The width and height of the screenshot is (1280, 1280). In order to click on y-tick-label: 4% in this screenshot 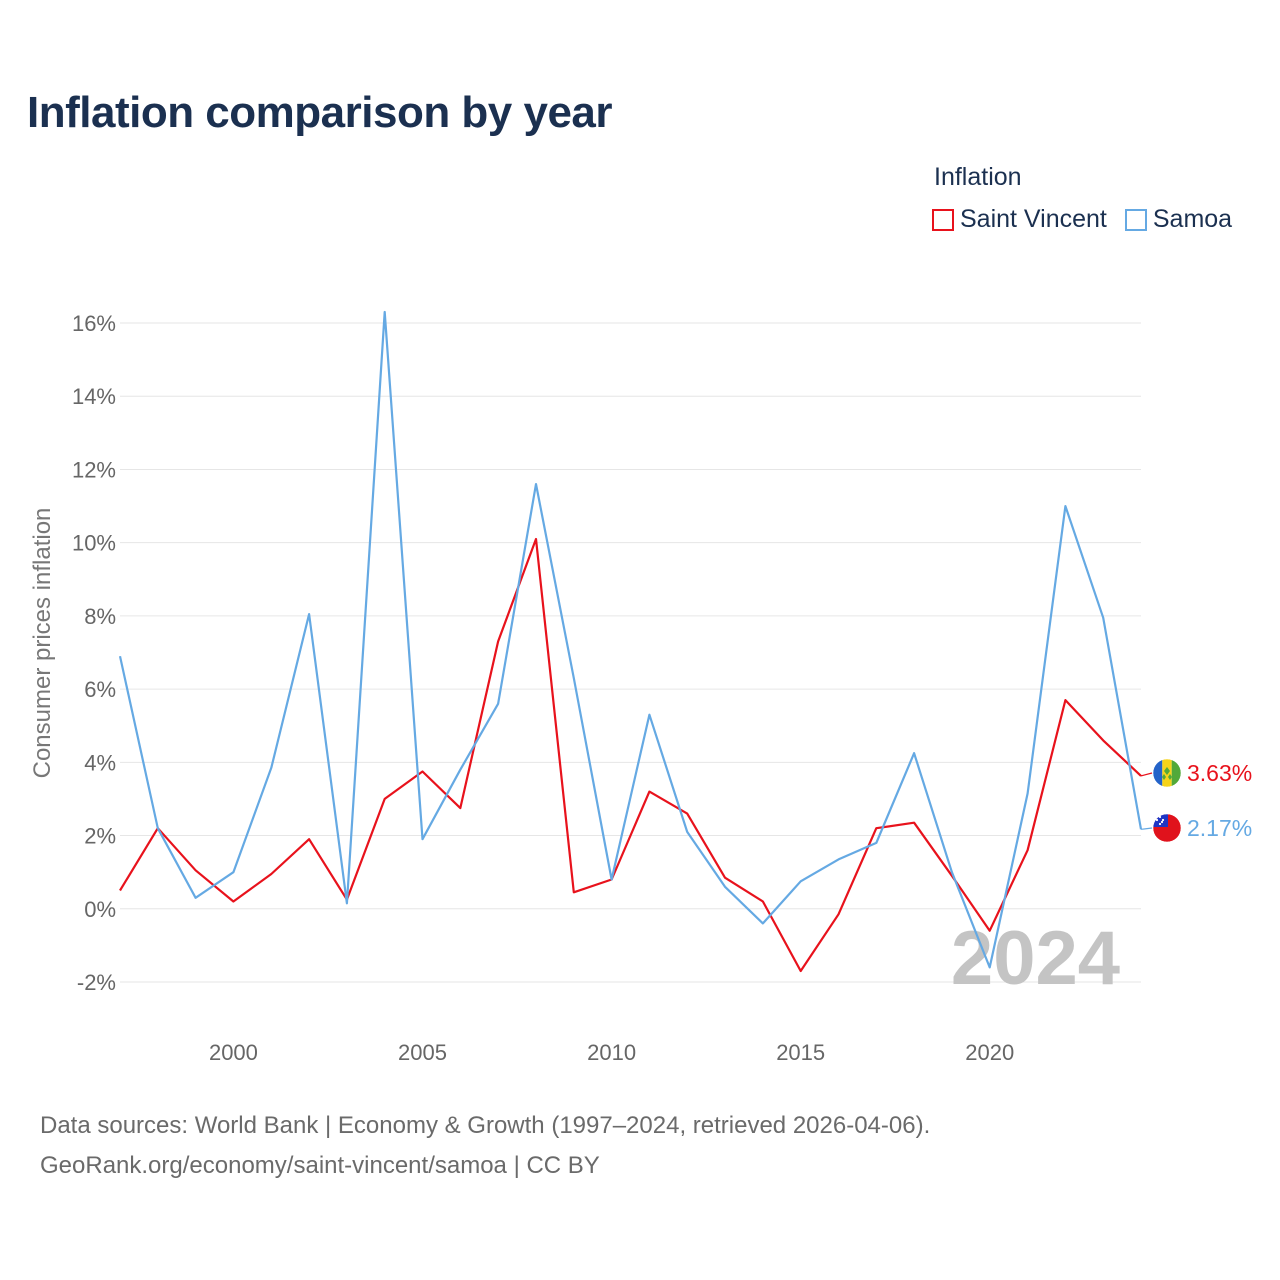, I will do `click(100, 762)`.